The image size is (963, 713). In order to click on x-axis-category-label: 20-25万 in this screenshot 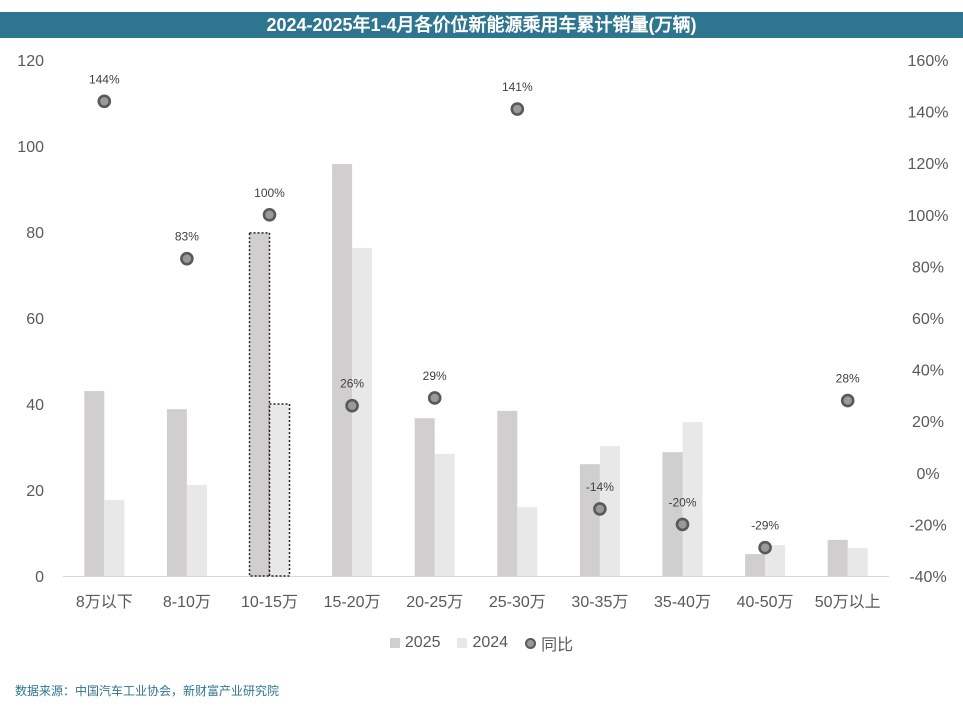, I will do `click(434, 602)`.